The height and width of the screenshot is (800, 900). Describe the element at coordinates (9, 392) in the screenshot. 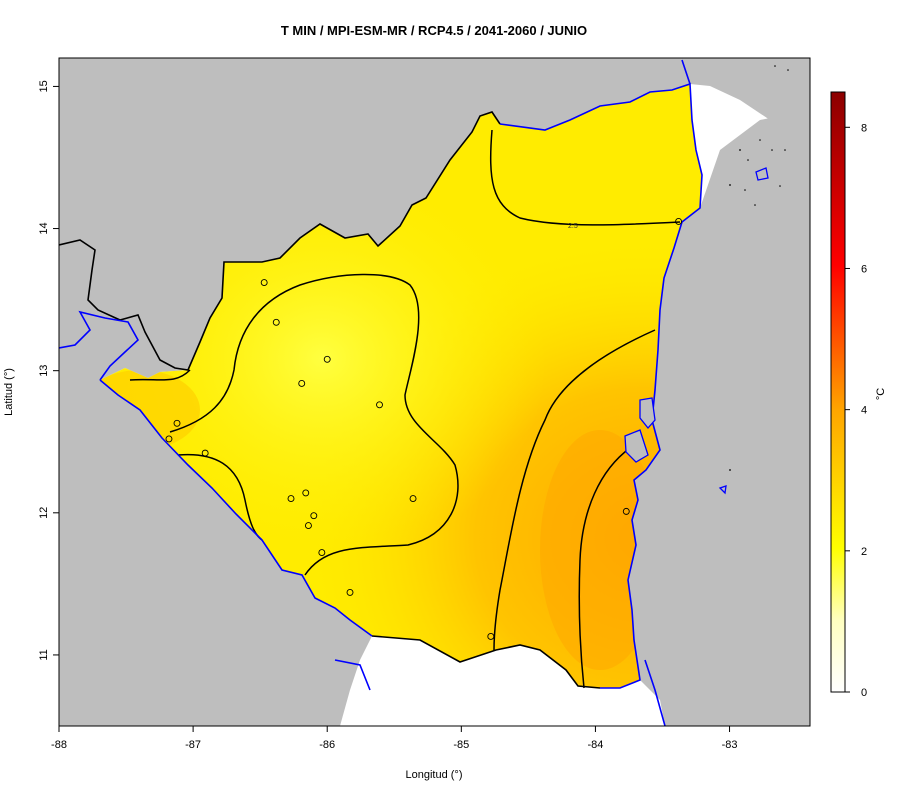

I see `y-axis-title: Latitud (°)` at that location.